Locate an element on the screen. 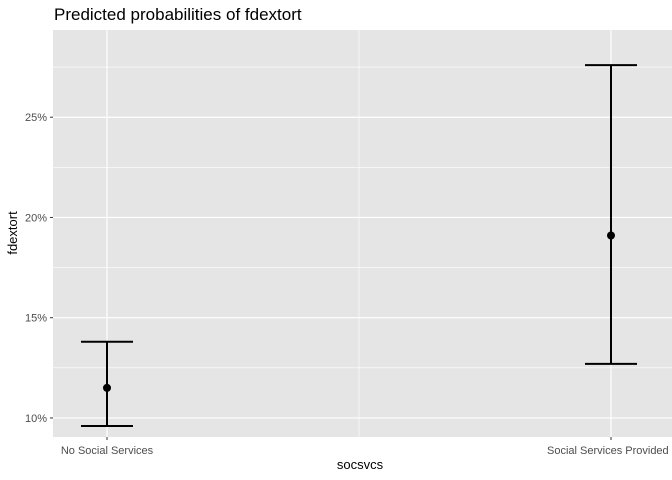 The width and height of the screenshot is (672, 480). y-tick-label: 10% is located at coordinates (36, 419).